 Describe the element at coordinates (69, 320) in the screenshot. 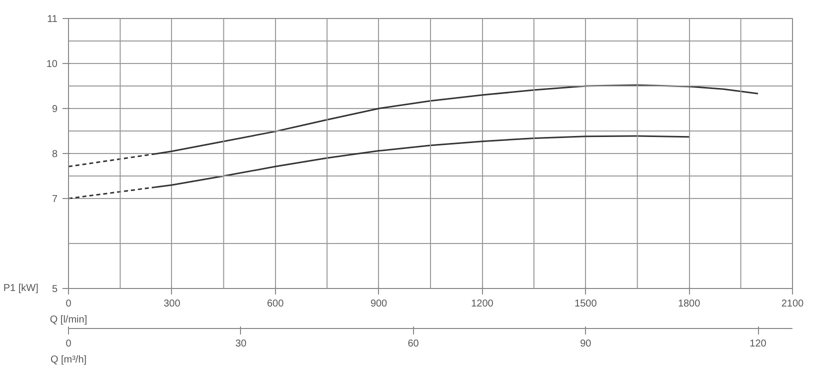

I see `x-axis-title: Q [l/min]` at that location.